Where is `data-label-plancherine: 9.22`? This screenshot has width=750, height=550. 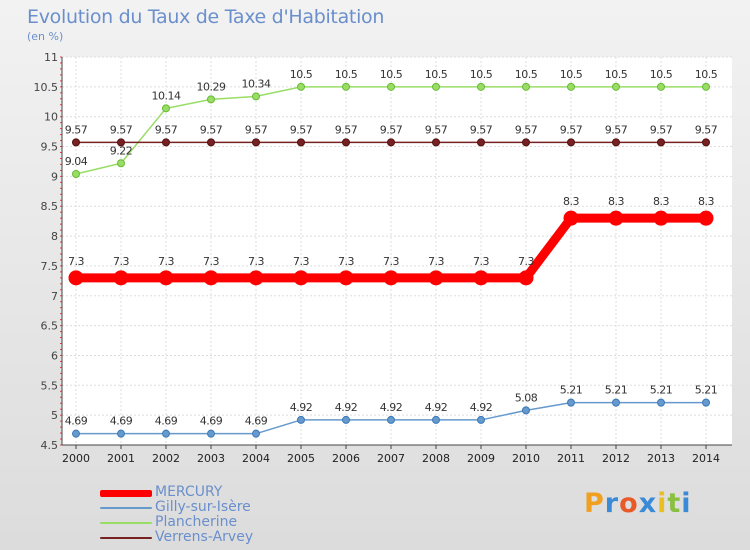 data-label-plancherine: 9.22 is located at coordinates (121, 150).